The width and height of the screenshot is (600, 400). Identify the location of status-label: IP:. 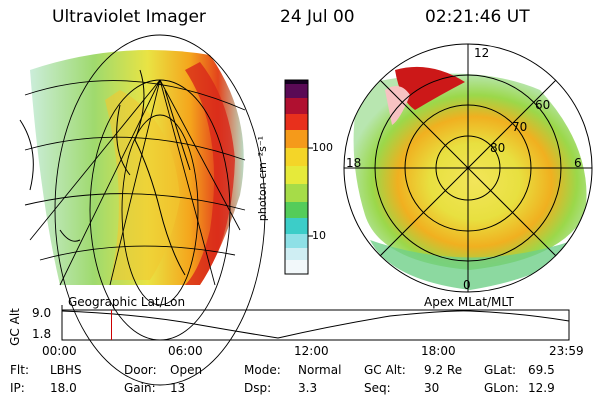
(17, 388).